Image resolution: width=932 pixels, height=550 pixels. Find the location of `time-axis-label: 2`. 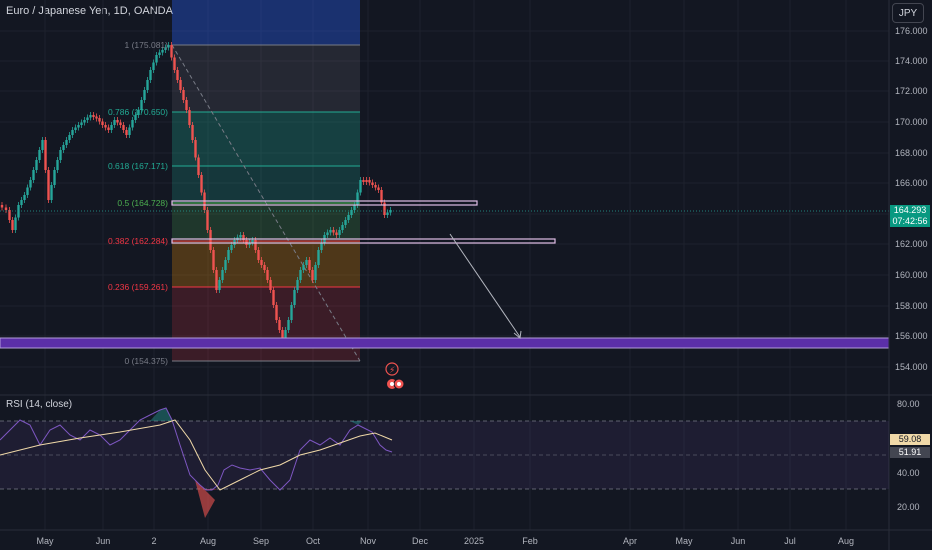

time-axis-label: 2 is located at coordinates (154, 541).